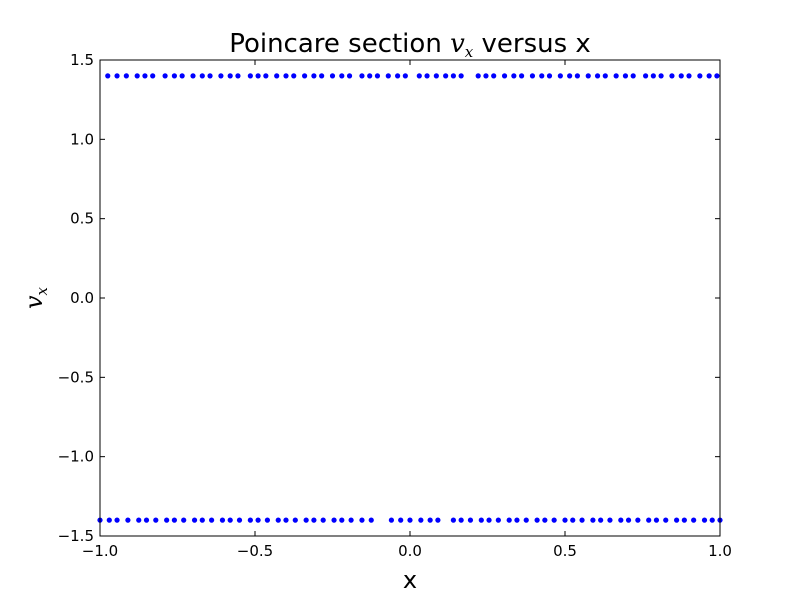 The width and height of the screenshot is (800, 596). I want to click on x-tick-label-0: −1.0, so click(100, 551).